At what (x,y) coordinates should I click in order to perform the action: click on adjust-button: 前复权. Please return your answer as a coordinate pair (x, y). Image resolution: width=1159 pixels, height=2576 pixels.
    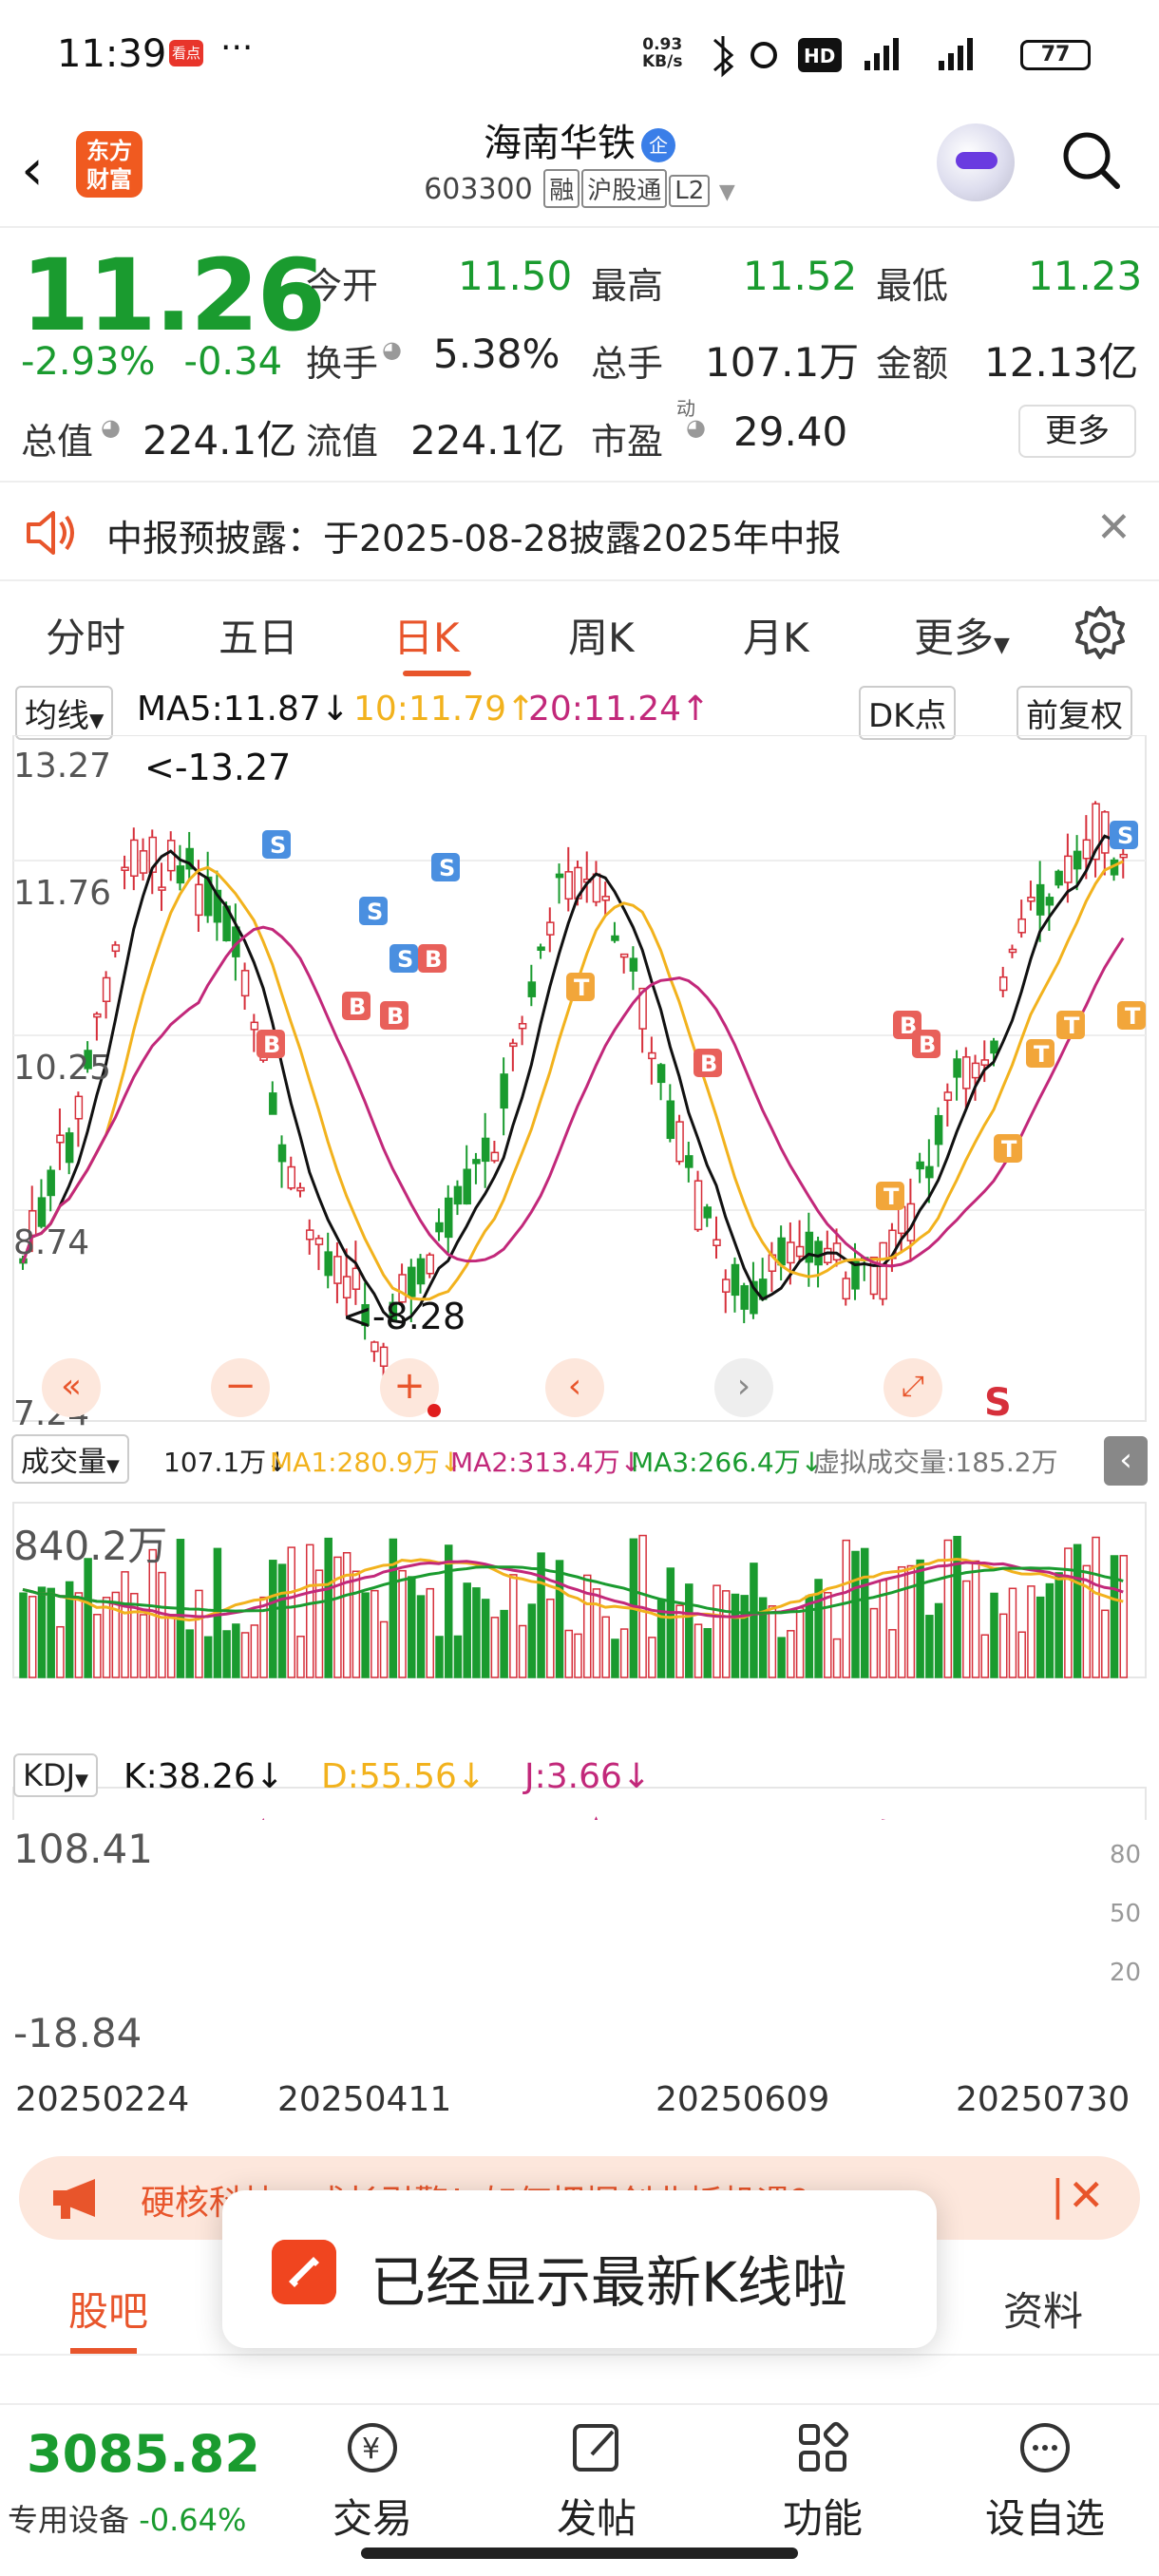
    Looking at the image, I should click on (1074, 713).